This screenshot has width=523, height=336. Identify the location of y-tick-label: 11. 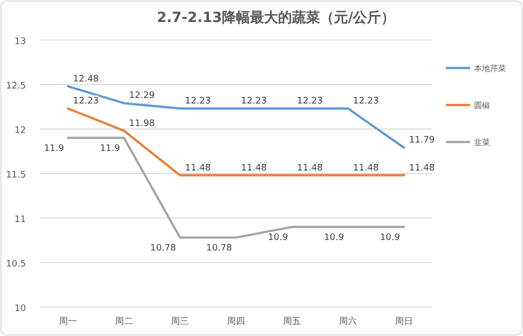
(20, 220).